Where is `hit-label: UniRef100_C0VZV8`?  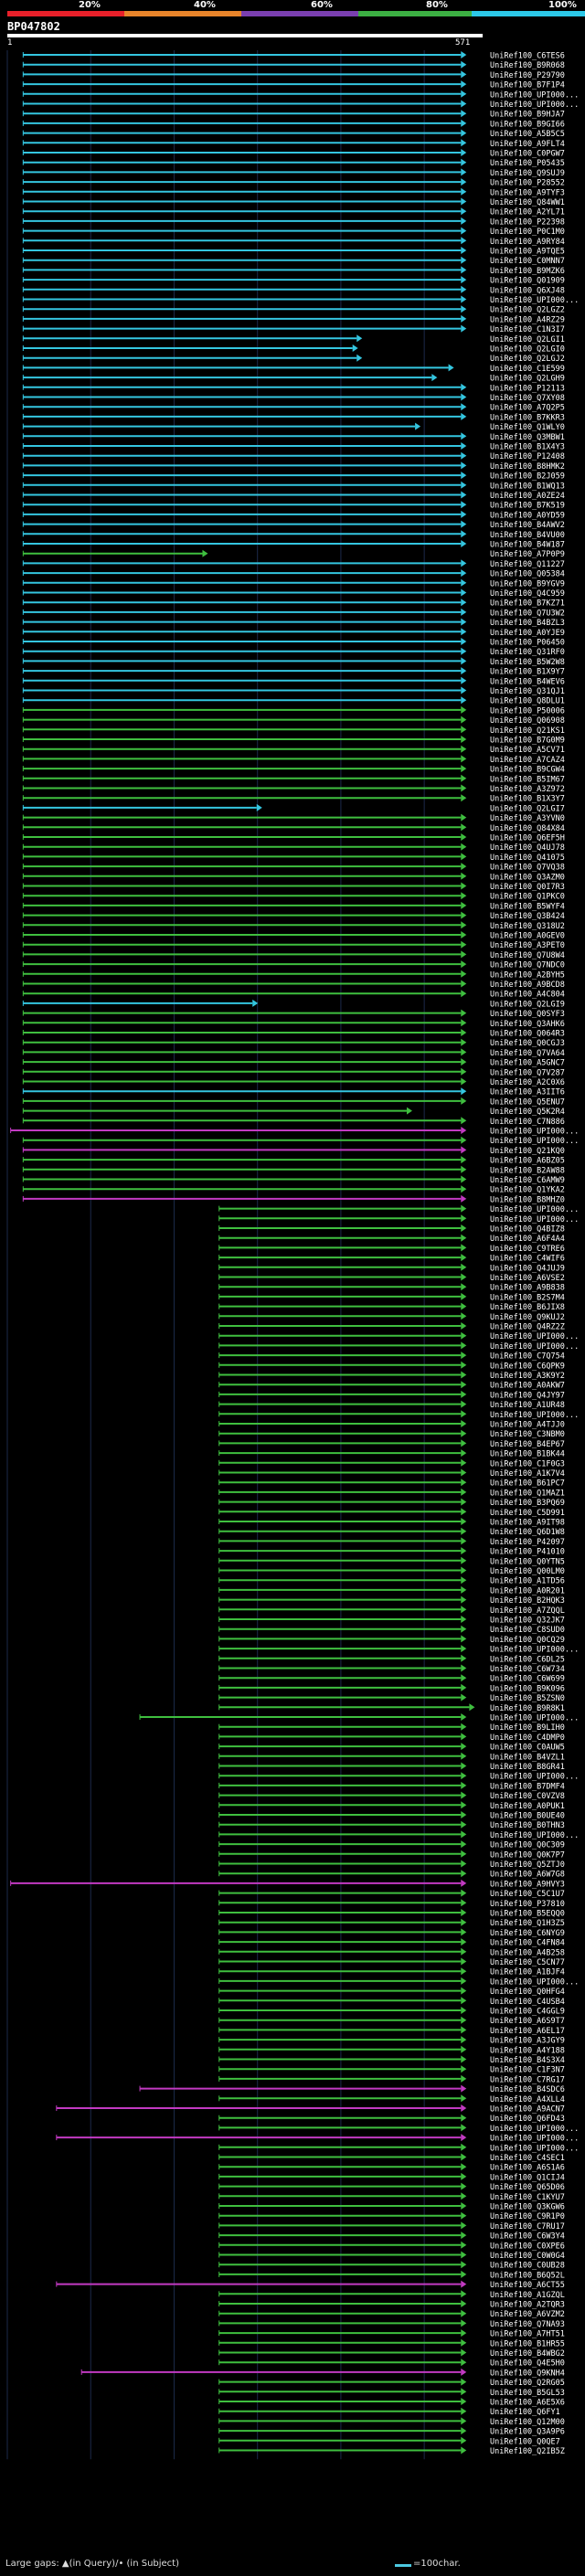
hit-label: UniRef100_C0VZV8 is located at coordinates (528, 1796).